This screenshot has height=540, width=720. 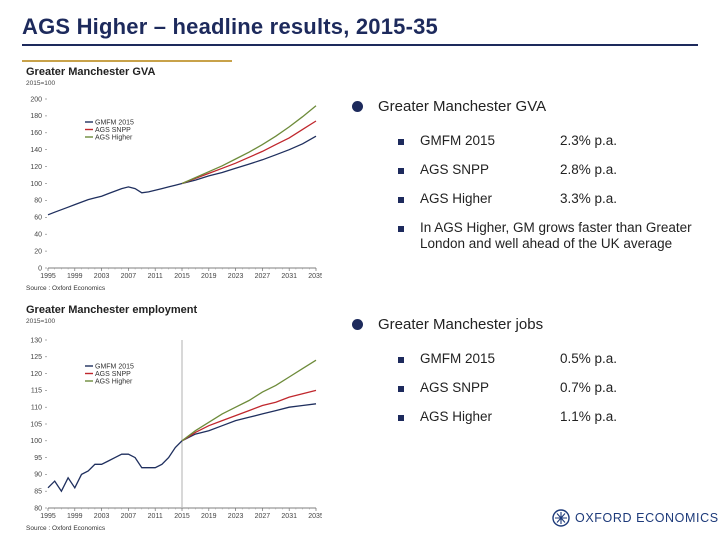 I want to click on gva-heading: Greater Manchester GVA, so click(x=527, y=106).